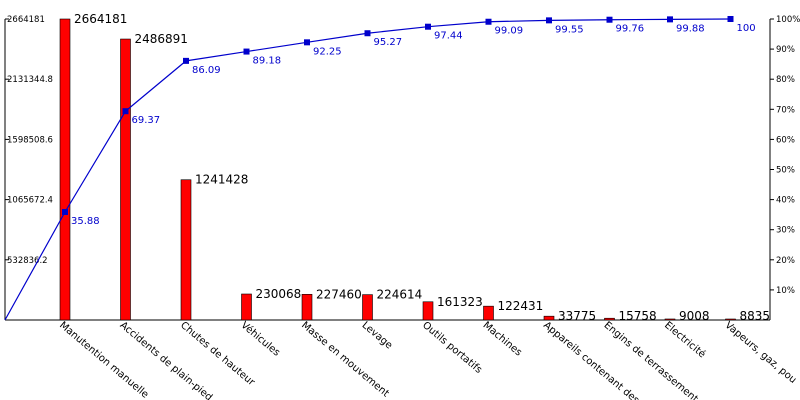 Image resolution: width=800 pixels, height=400 pixels. Describe the element at coordinates (327, 51) in the screenshot. I see `cumulative-percent-label: 92.25` at that location.